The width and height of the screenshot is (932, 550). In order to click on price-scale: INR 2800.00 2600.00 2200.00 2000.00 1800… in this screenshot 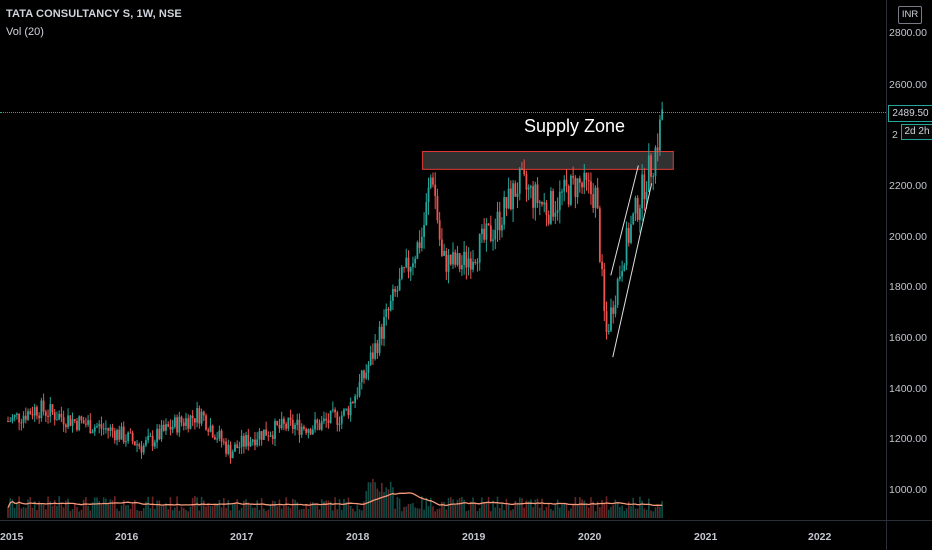, I will do `click(909, 260)`.